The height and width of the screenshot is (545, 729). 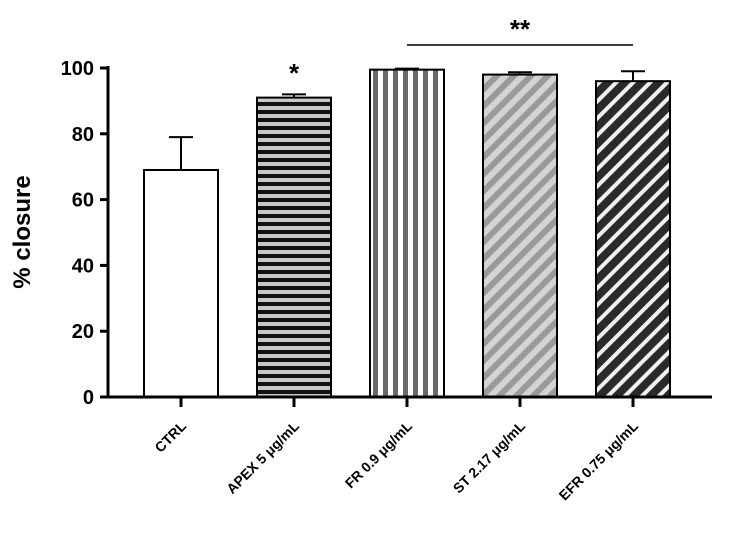 What do you see at coordinates (170, 436) in the screenshot?
I see `x-tick-label: CTRL` at bounding box center [170, 436].